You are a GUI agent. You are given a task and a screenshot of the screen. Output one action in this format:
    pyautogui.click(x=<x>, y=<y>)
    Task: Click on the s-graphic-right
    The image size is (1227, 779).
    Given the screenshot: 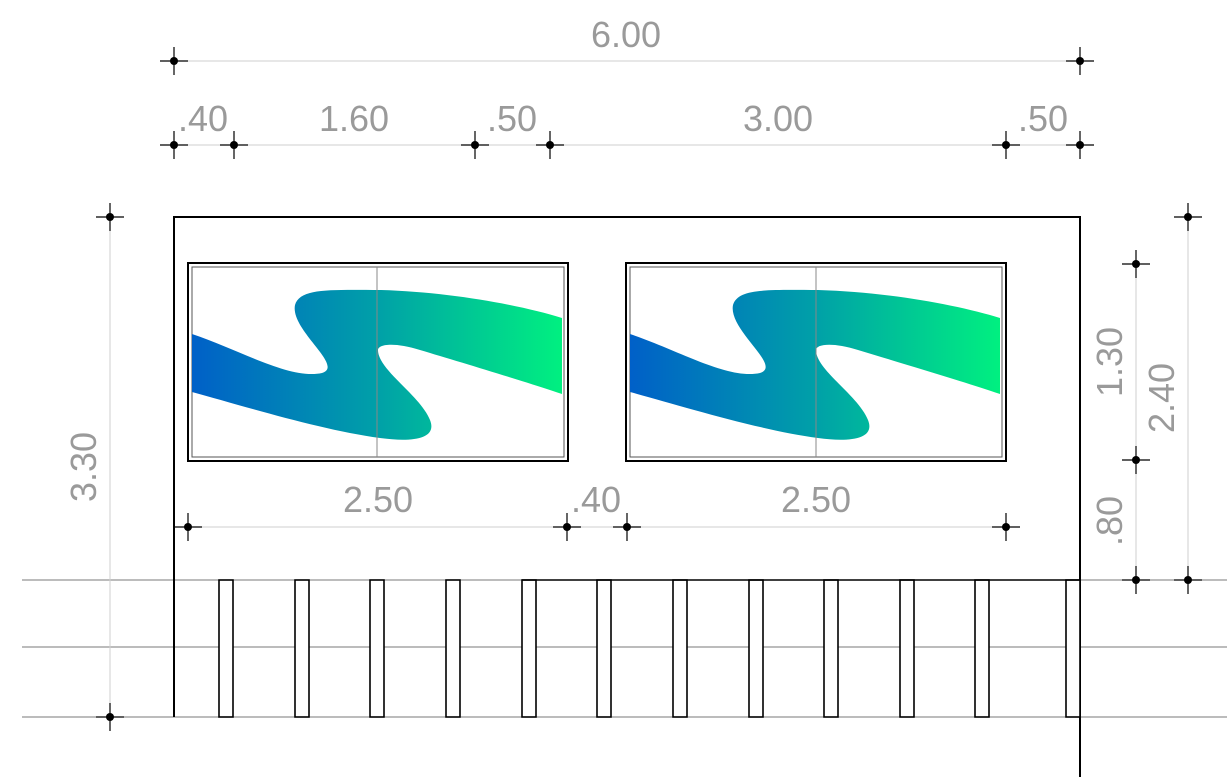 What is the action you would take?
    pyautogui.click(x=815, y=364)
    